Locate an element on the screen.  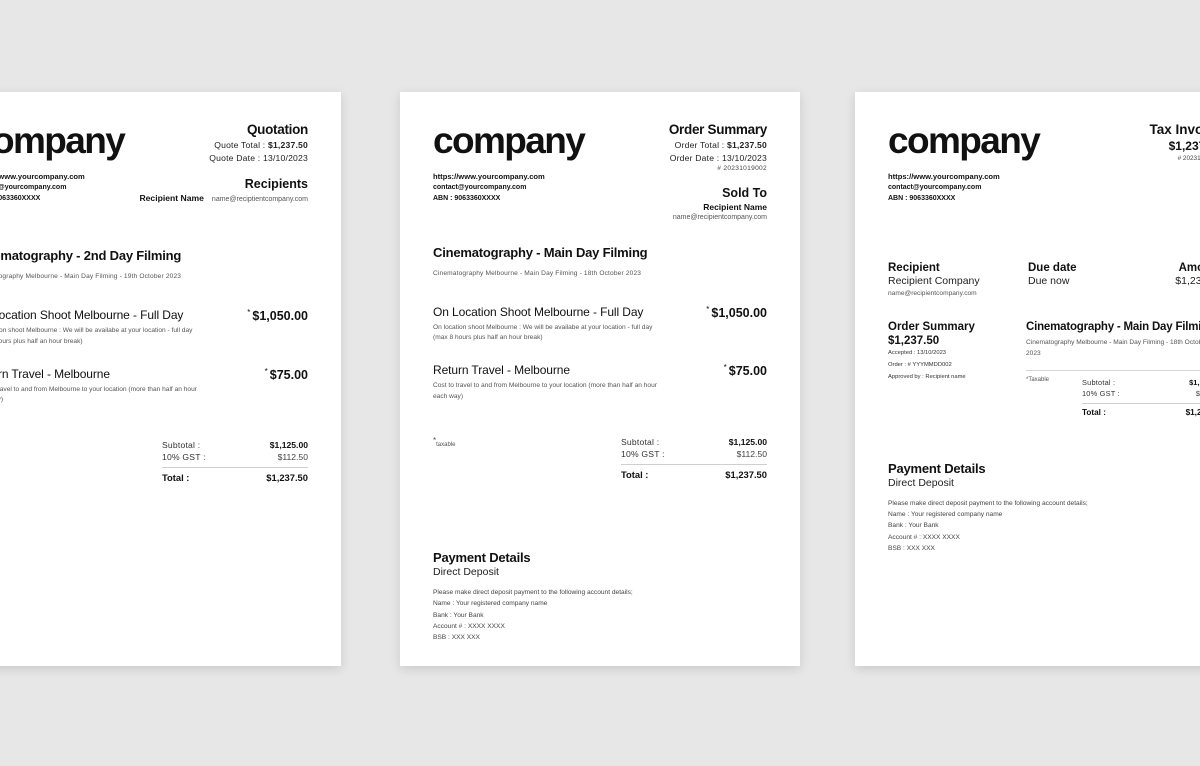
grand-total-row: Total : $1,237.50 is located at coordinates (1141, 412).